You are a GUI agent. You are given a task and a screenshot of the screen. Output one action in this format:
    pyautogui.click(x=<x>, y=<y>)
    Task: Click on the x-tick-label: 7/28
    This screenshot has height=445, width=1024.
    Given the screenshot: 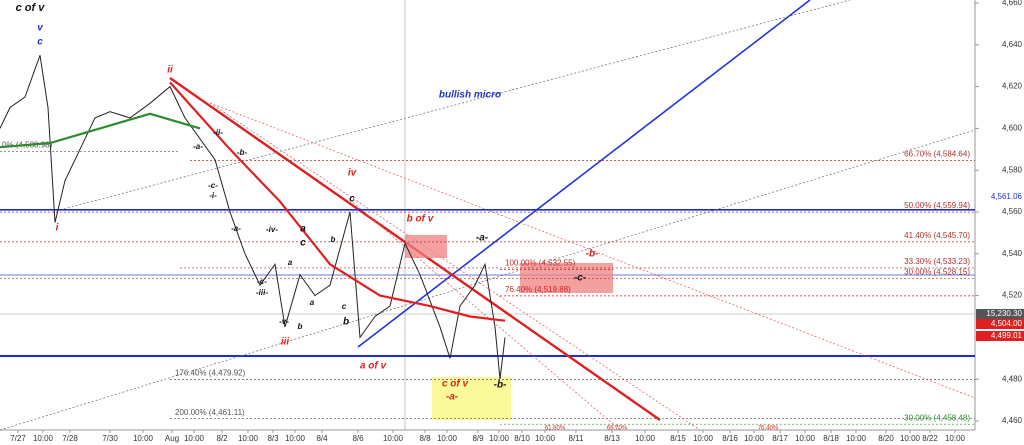 What is the action you would take?
    pyautogui.click(x=70, y=438)
    